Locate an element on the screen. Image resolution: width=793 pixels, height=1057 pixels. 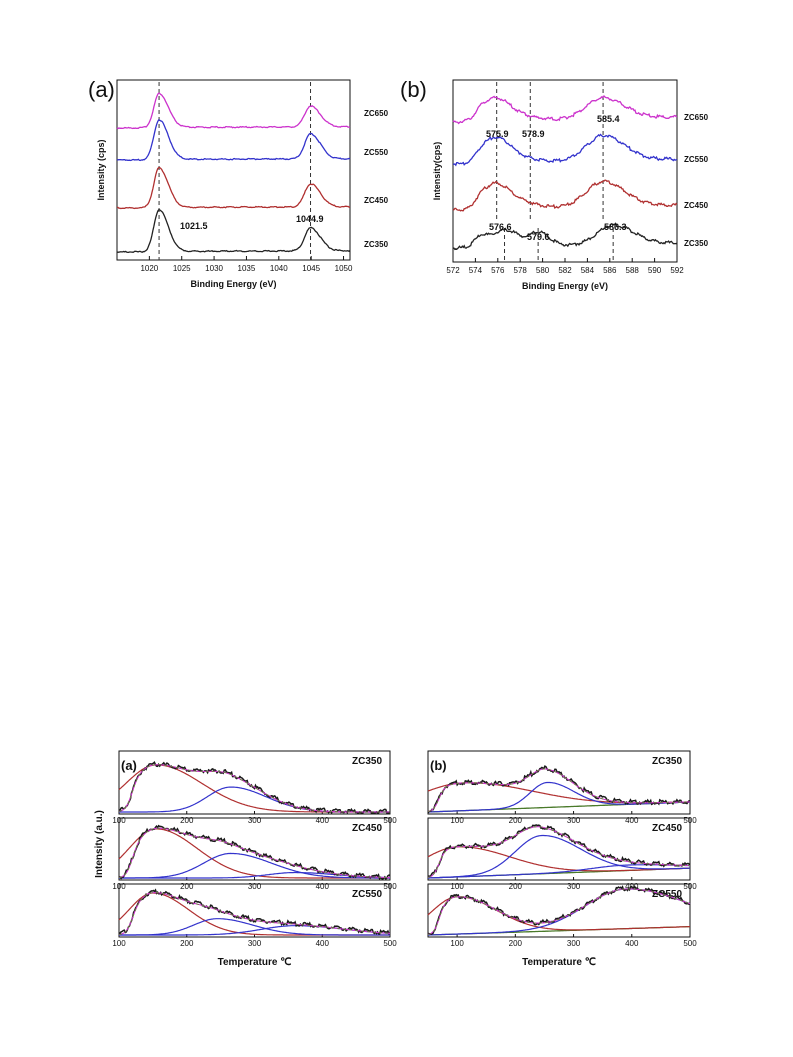
x-tick-label: 1020 is located at coordinates (149, 268).